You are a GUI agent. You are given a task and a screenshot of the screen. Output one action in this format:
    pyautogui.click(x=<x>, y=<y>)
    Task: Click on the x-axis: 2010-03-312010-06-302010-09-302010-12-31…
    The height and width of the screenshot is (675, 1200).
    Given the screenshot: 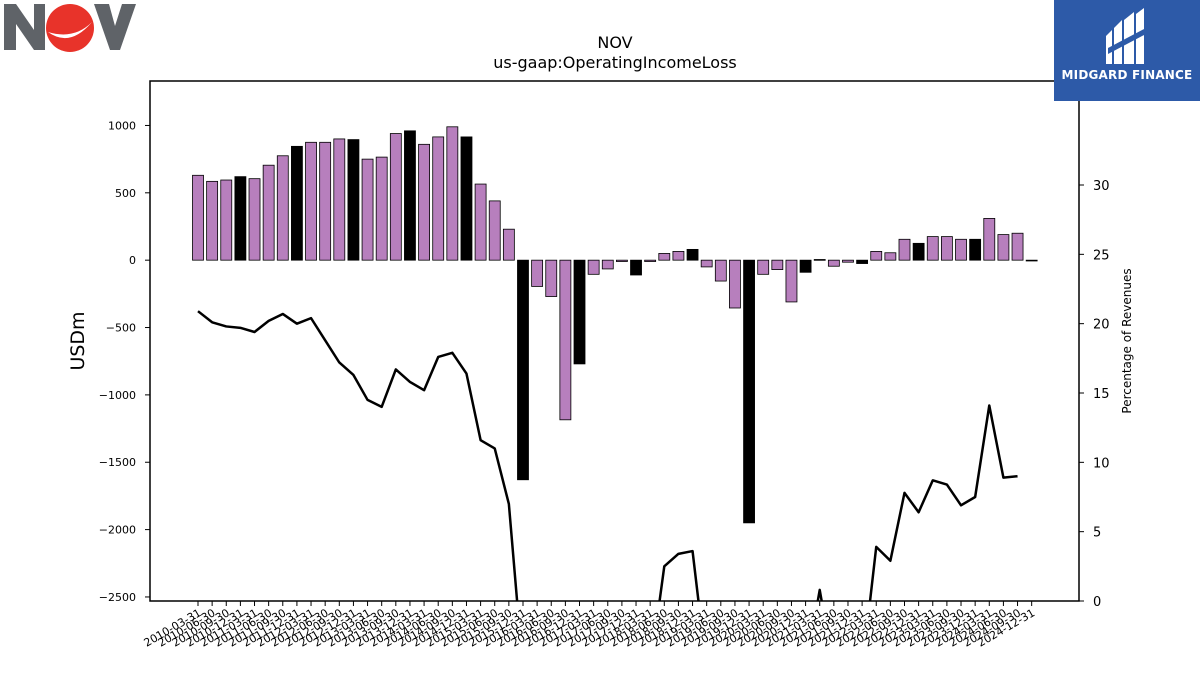 What is the action you would take?
    pyautogui.click(x=589, y=625)
    